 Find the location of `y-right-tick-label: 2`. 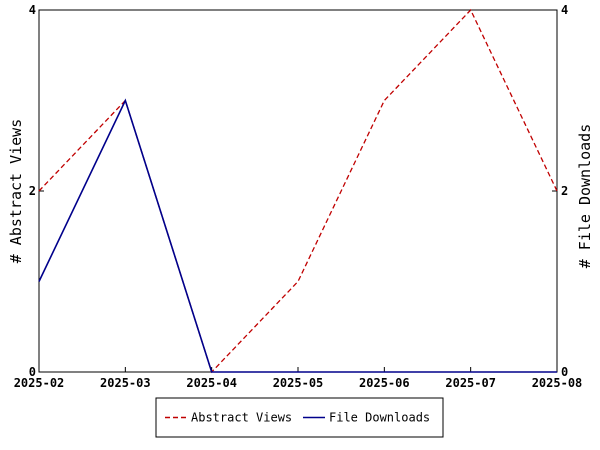

y-right-tick-label: 2 is located at coordinates (564, 191).